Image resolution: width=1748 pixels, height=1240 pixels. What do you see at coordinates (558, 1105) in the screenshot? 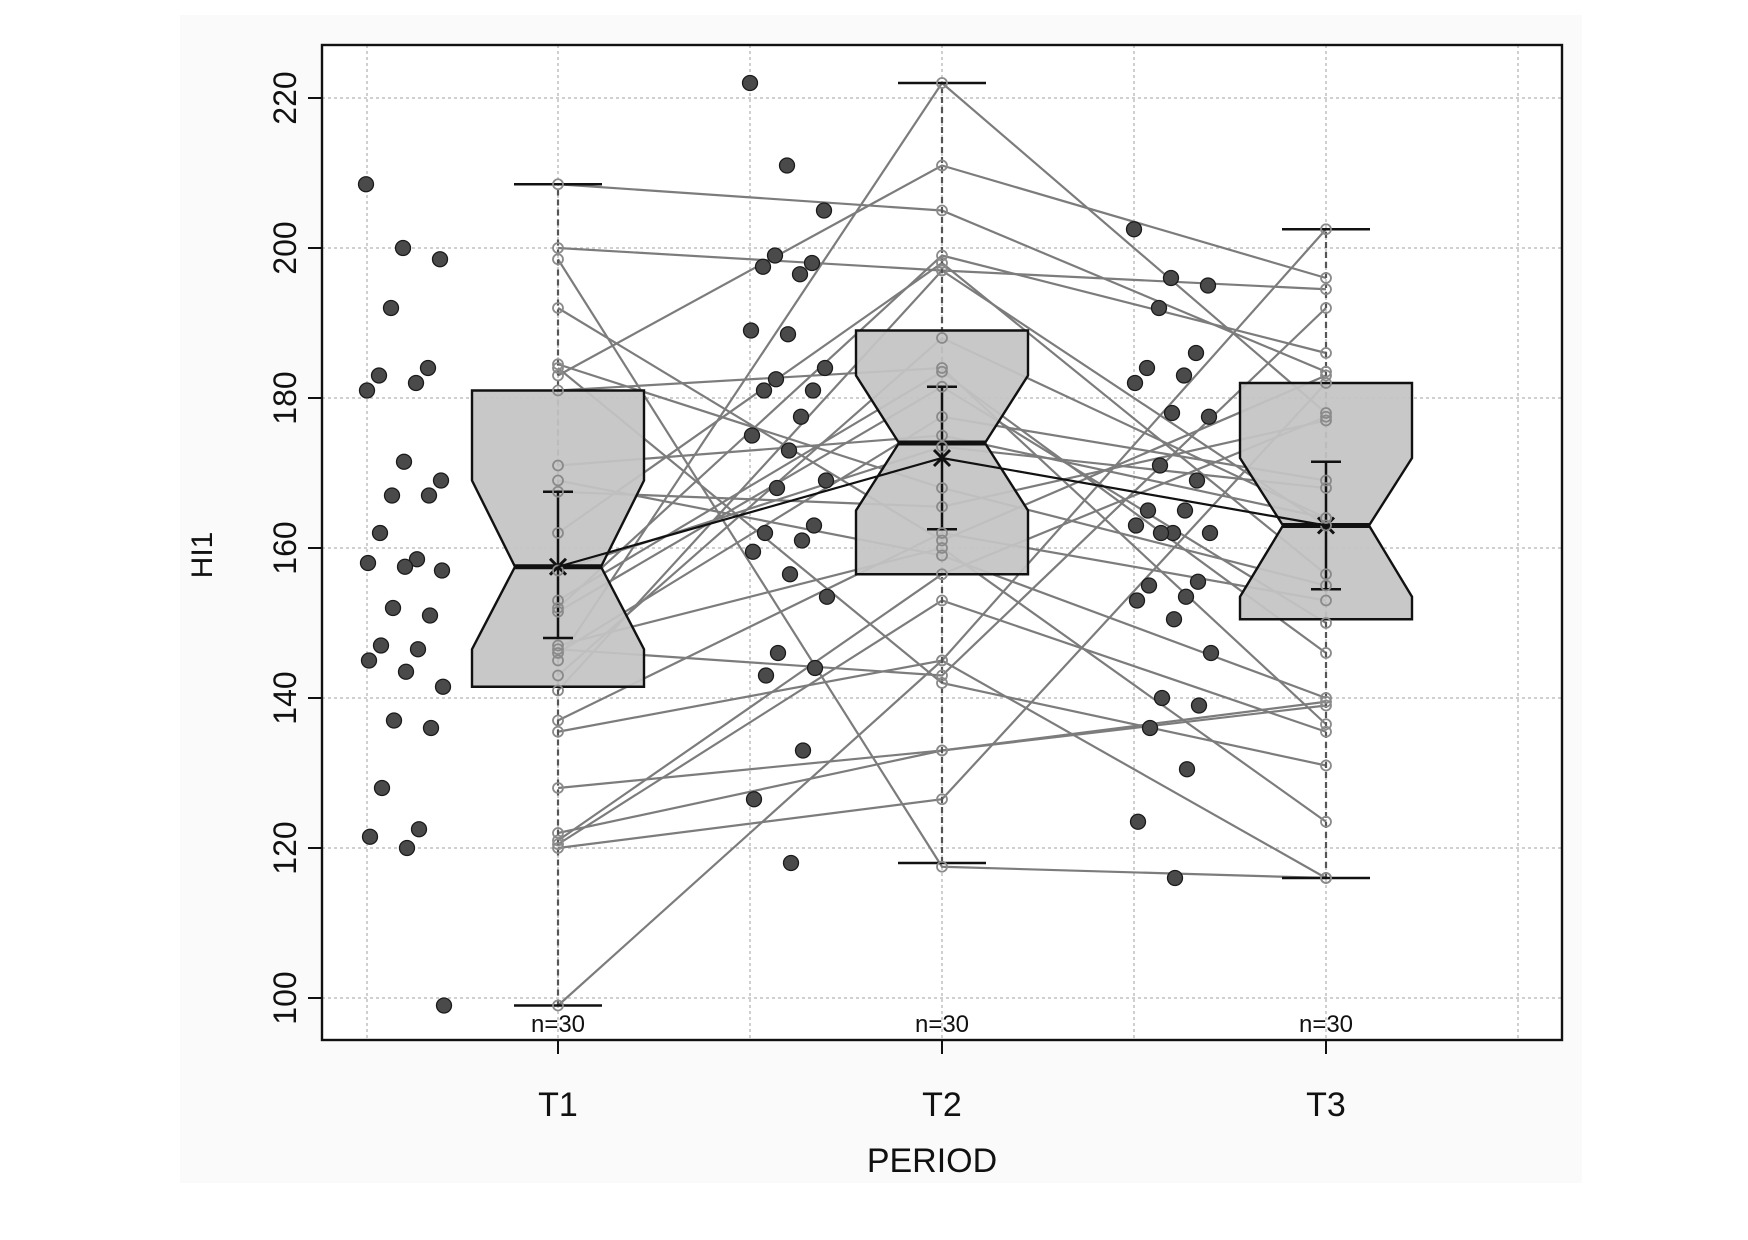
I see `x-tick-label: T1` at bounding box center [558, 1105].